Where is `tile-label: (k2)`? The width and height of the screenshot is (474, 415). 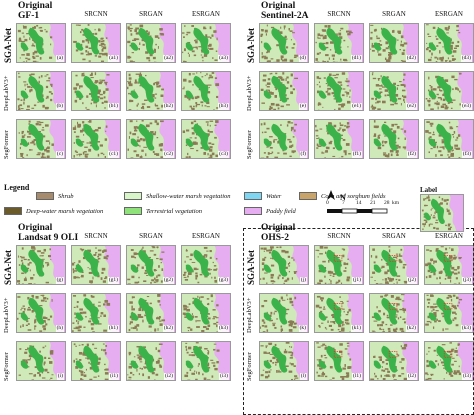 tile-label: (k2) is located at coordinates (411, 328).